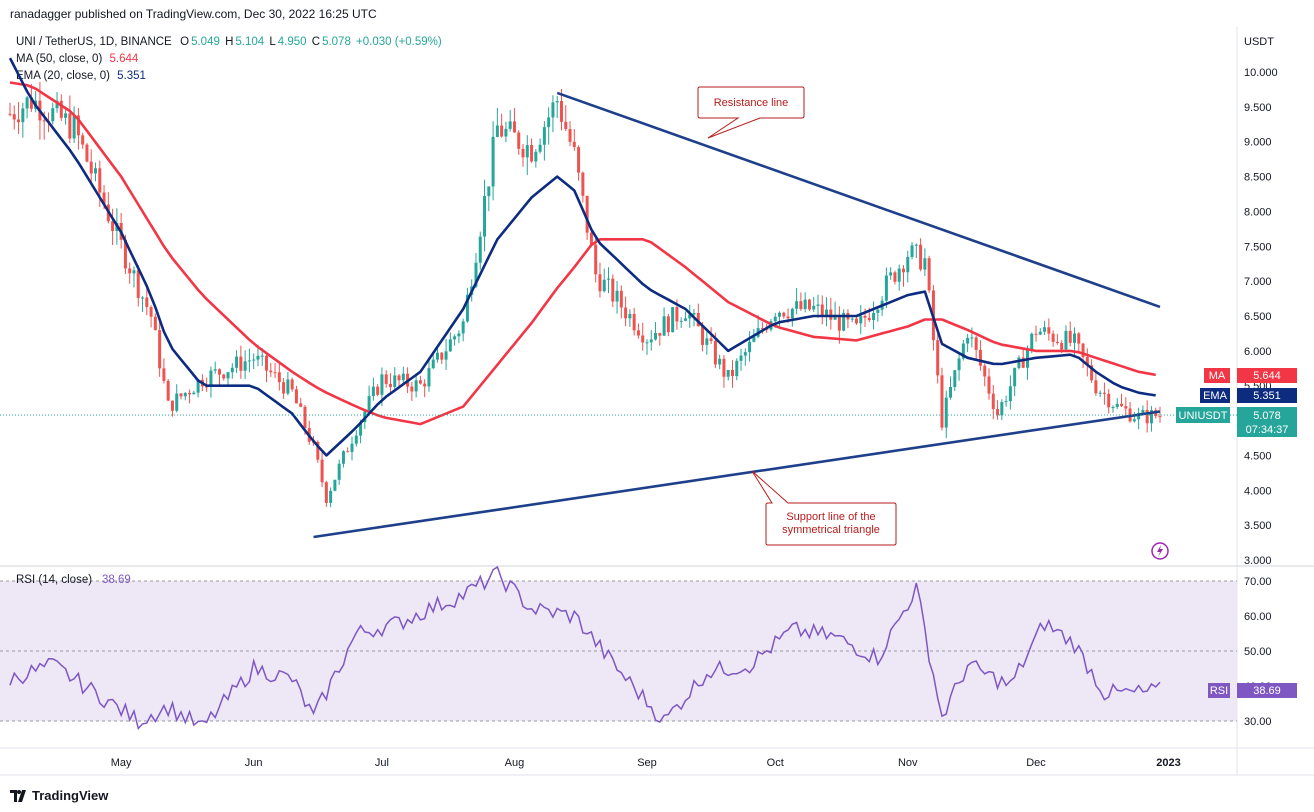  I want to click on currency-label: USDT, so click(1259, 42).